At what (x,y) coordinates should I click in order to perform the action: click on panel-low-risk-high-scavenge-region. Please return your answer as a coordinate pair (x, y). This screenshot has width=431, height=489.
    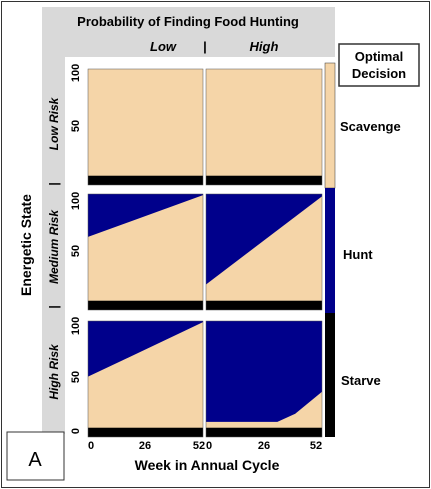
    Looking at the image, I should click on (264, 127).